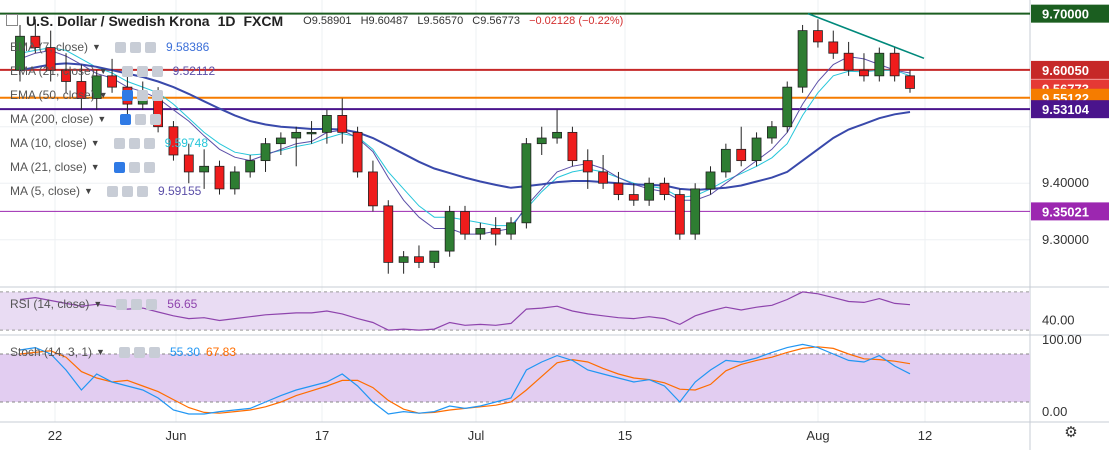  I want to click on time-tick-label: 22, so click(55, 435).